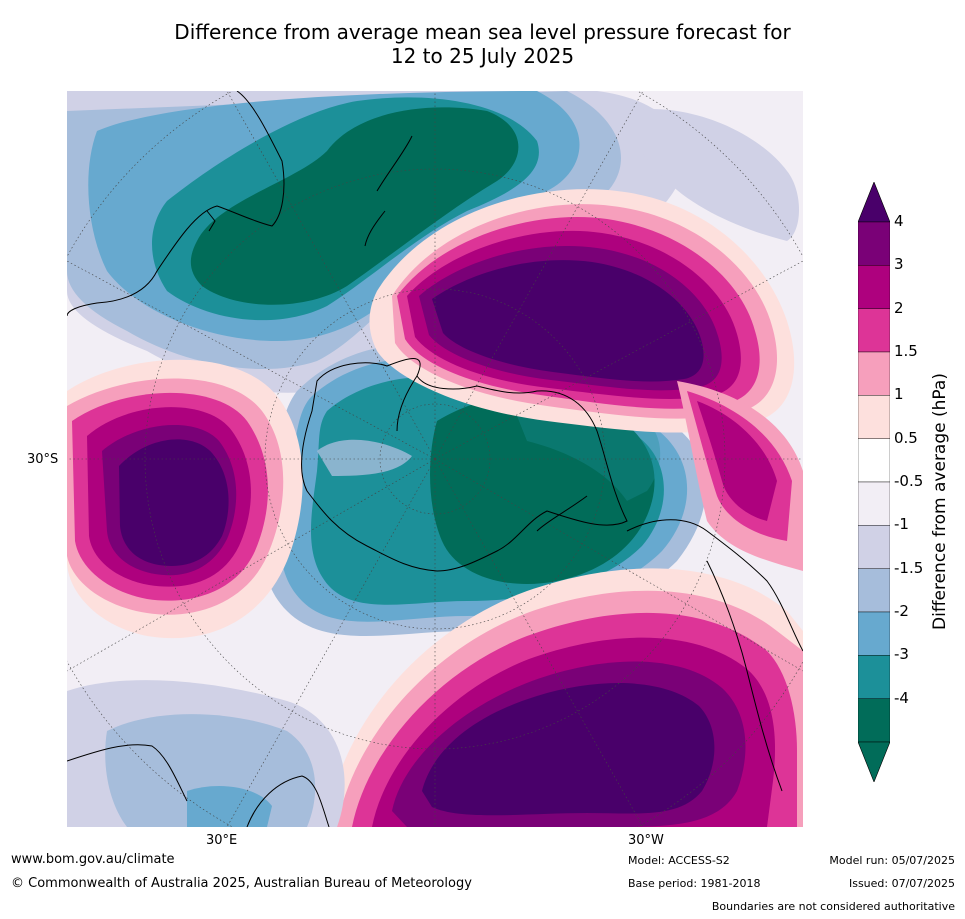 This screenshot has width=965, height=919. Describe the element at coordinates (892, 860) in the screenshot. I see `model-run-text: Model run: 05/07/2025` at that location.